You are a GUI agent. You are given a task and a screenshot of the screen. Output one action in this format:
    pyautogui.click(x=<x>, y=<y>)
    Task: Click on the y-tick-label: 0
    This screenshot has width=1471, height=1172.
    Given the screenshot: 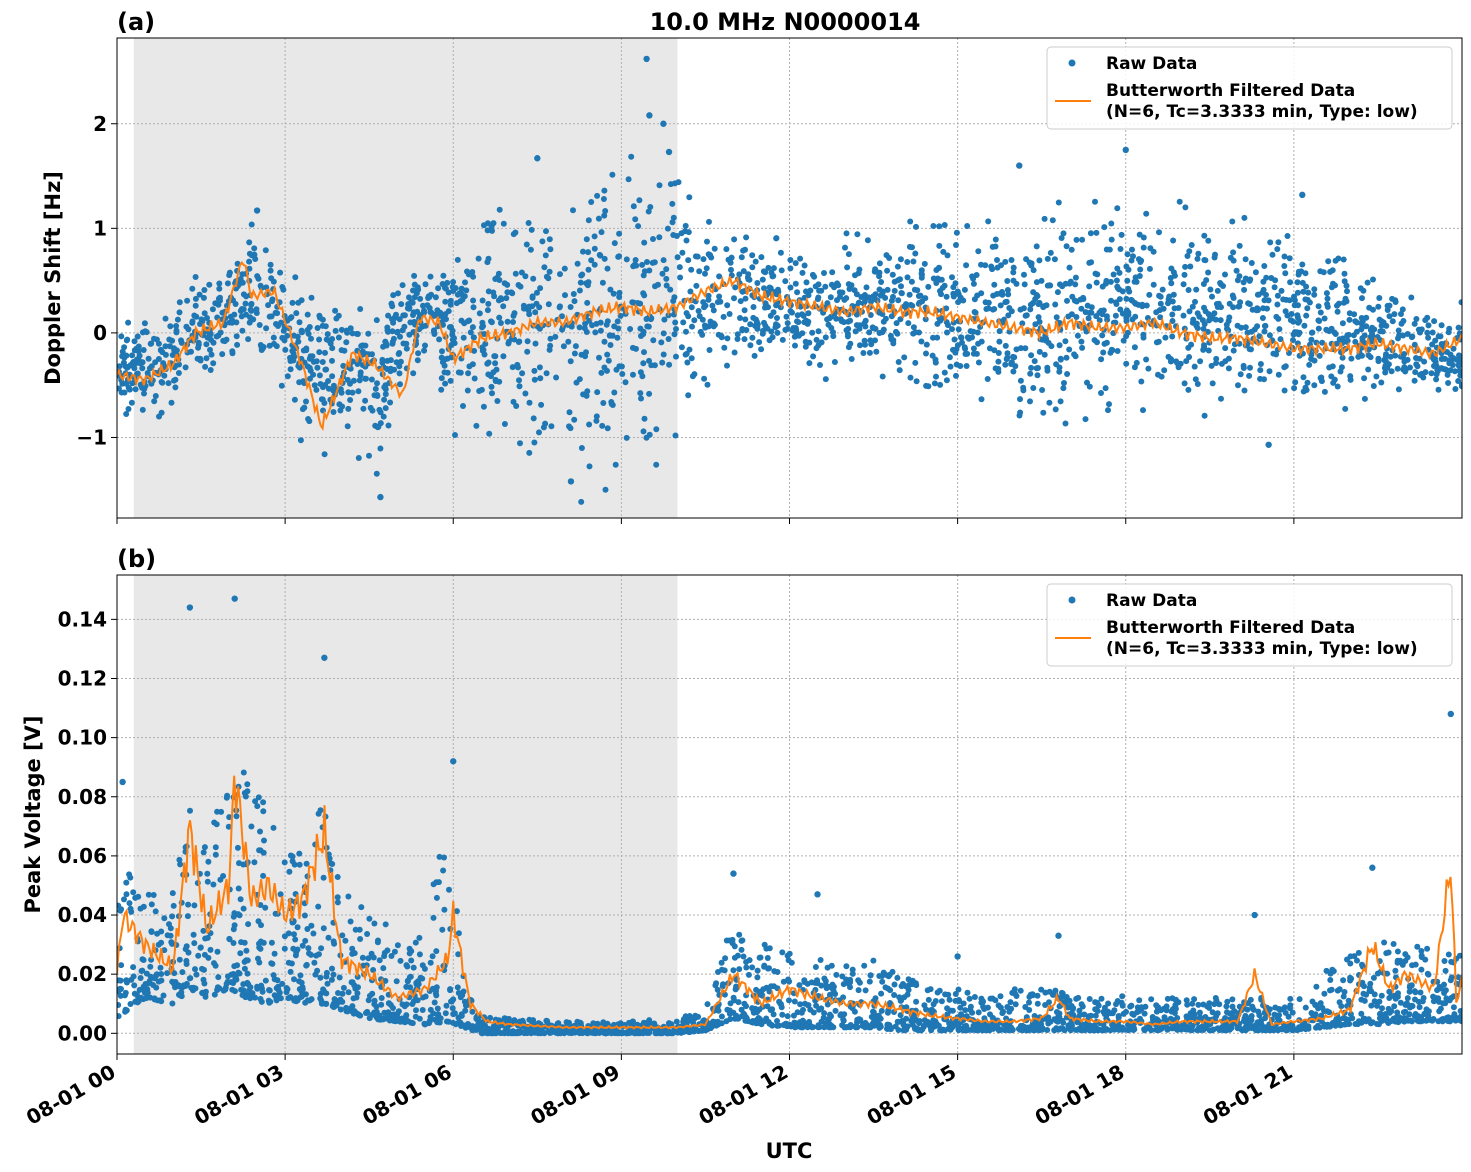 What is the action you would take?
    pyautogui.click(x=100, y=333)
    